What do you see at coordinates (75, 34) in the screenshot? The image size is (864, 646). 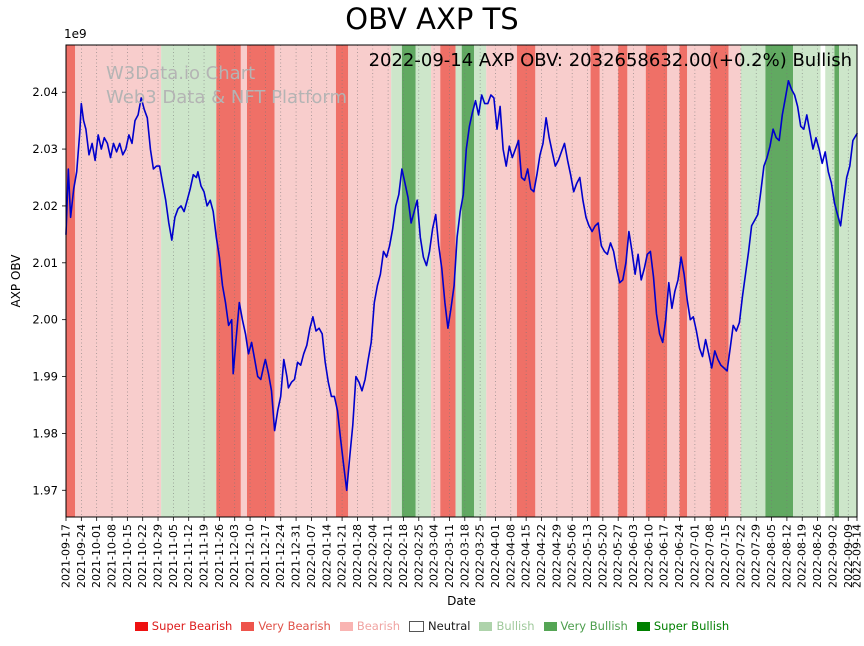 I see `y-axis-offset-label: 1e9` at bounding box center [75, 34].